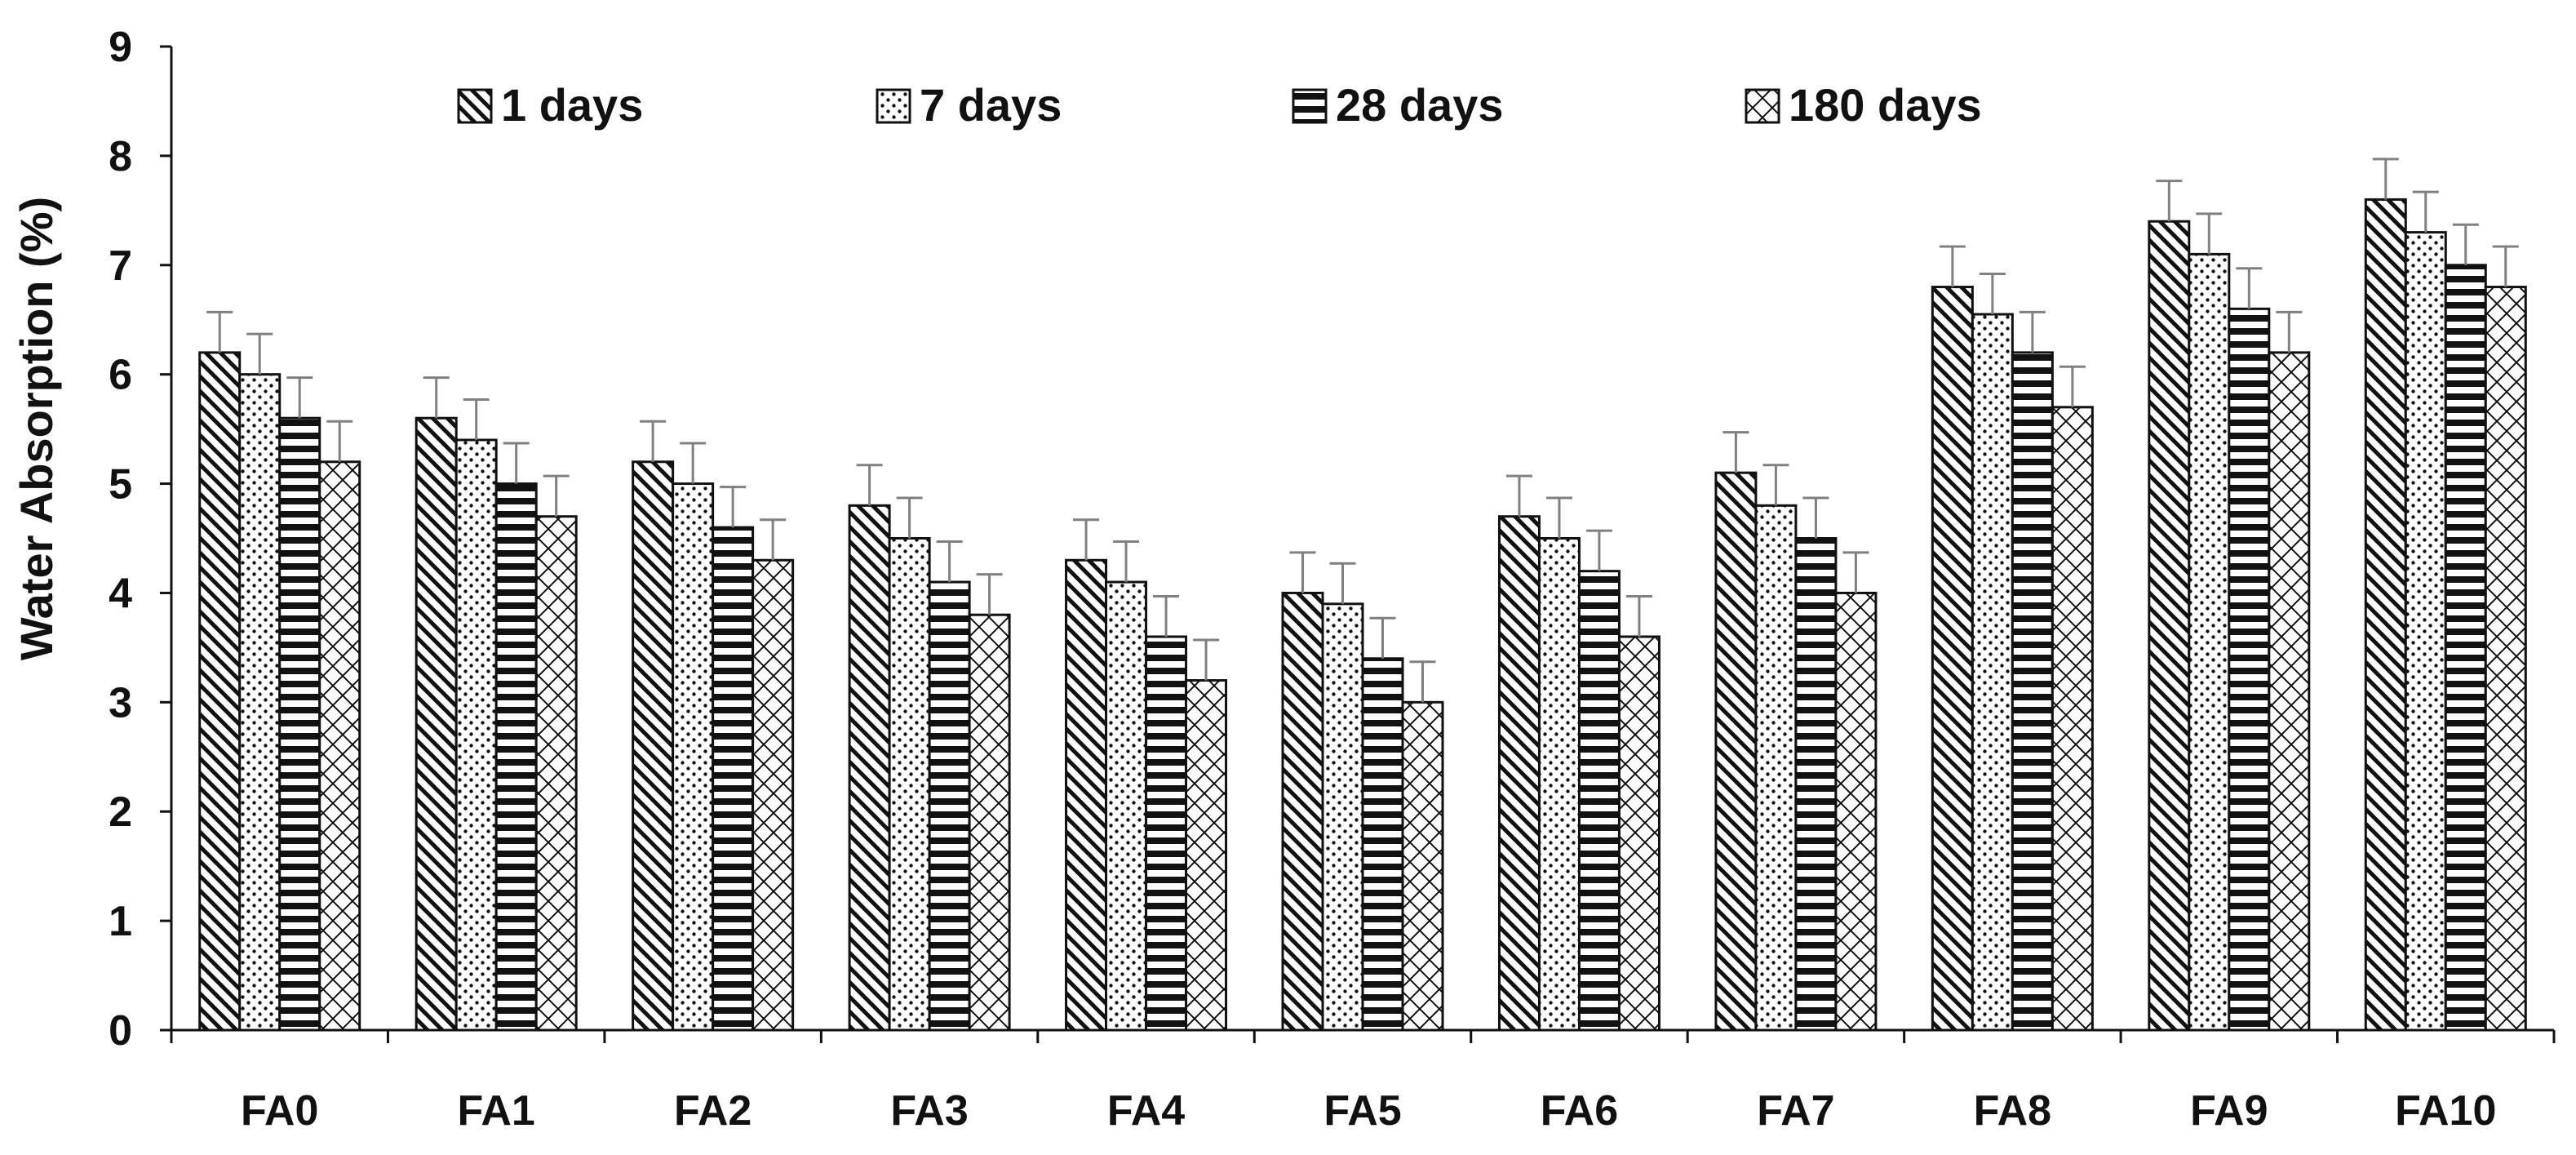  I want to click on y-tick-label: 3, so click(120, 702).